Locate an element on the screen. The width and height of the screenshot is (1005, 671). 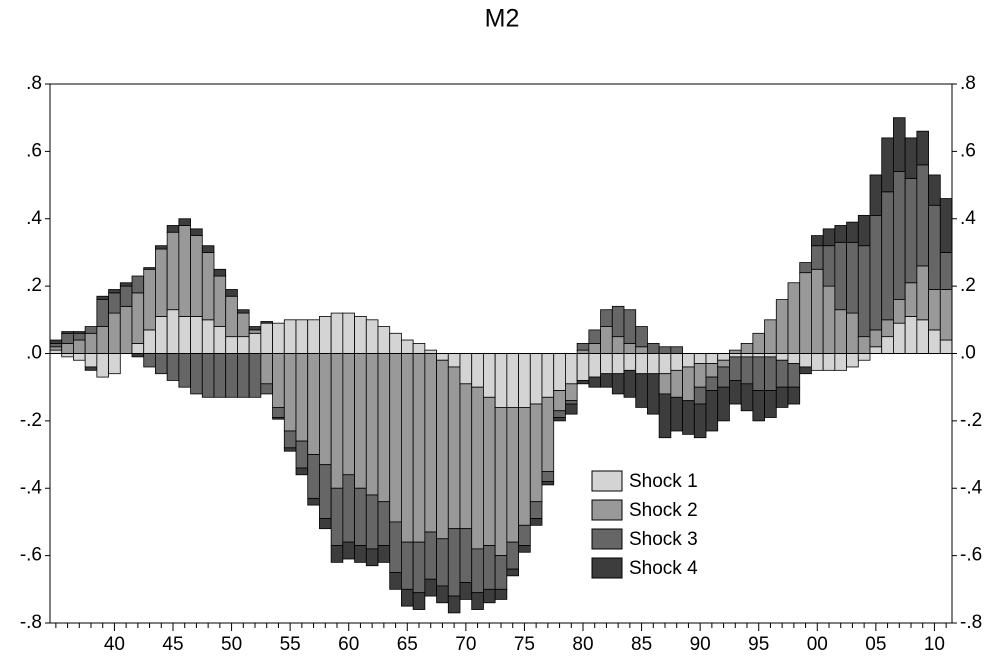
x-tick-label: 85 is located at coordinates (641, 644).